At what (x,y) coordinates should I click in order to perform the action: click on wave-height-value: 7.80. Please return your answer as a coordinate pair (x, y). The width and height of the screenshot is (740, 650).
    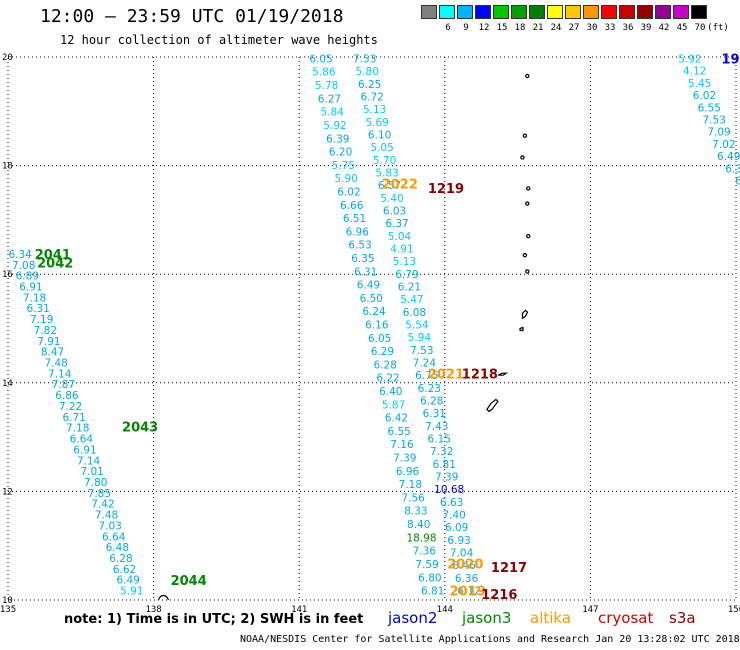
    Looking at the image, I should click on (95, 483).